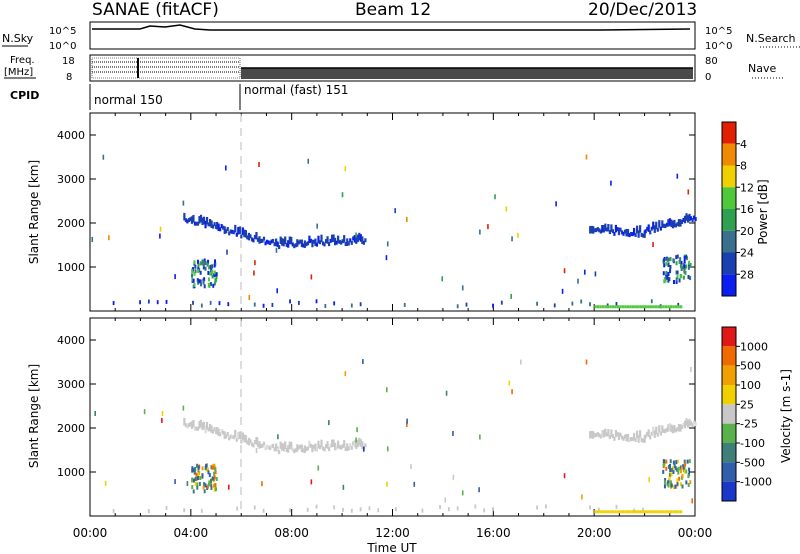 The image size is (800, 554). Describe the element at coordinates (747, 404) in the screenshot. I see `colorbar-tick-label: 25` at that location.